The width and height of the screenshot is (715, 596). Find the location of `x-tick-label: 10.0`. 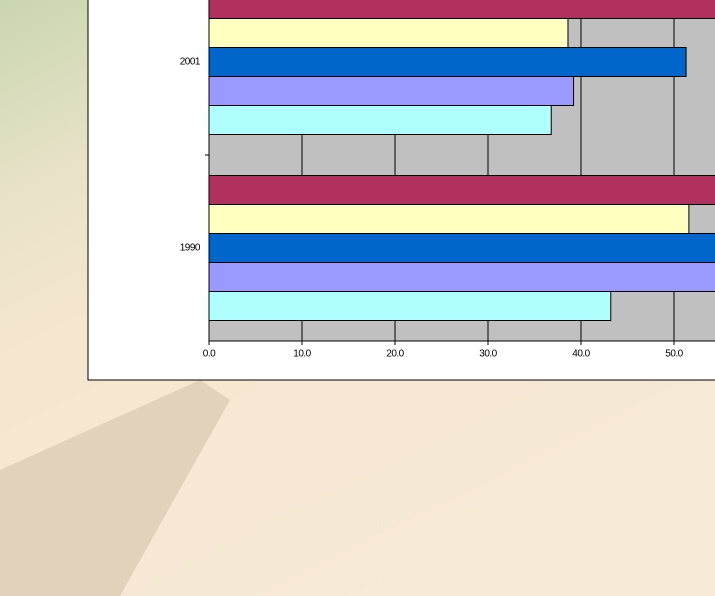

x-tick-label: 10.0 is located at coordinates (302, 354).